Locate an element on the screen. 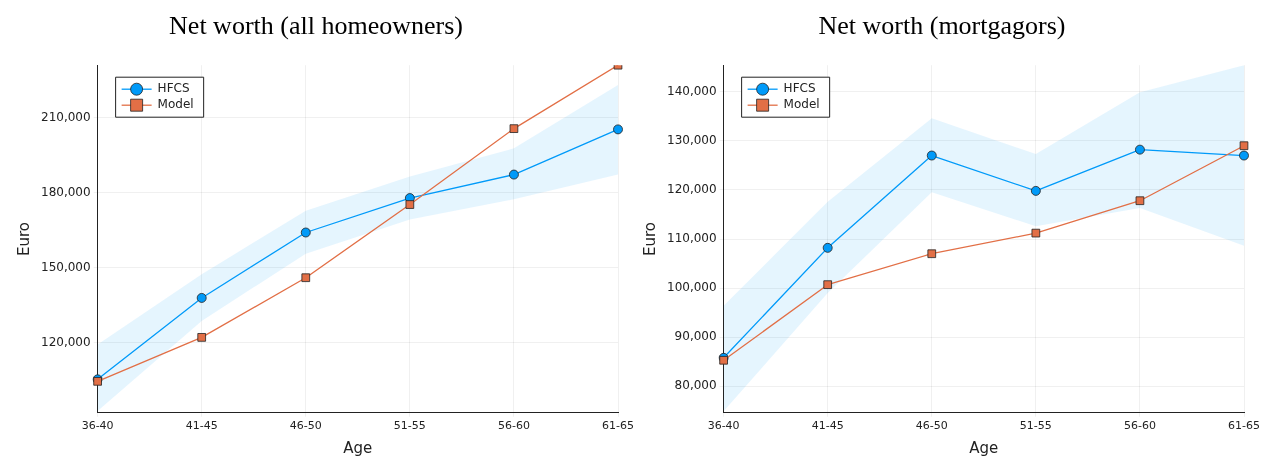  chart-title: Net worth (all homeowners) is located at coordinates (316, 26).